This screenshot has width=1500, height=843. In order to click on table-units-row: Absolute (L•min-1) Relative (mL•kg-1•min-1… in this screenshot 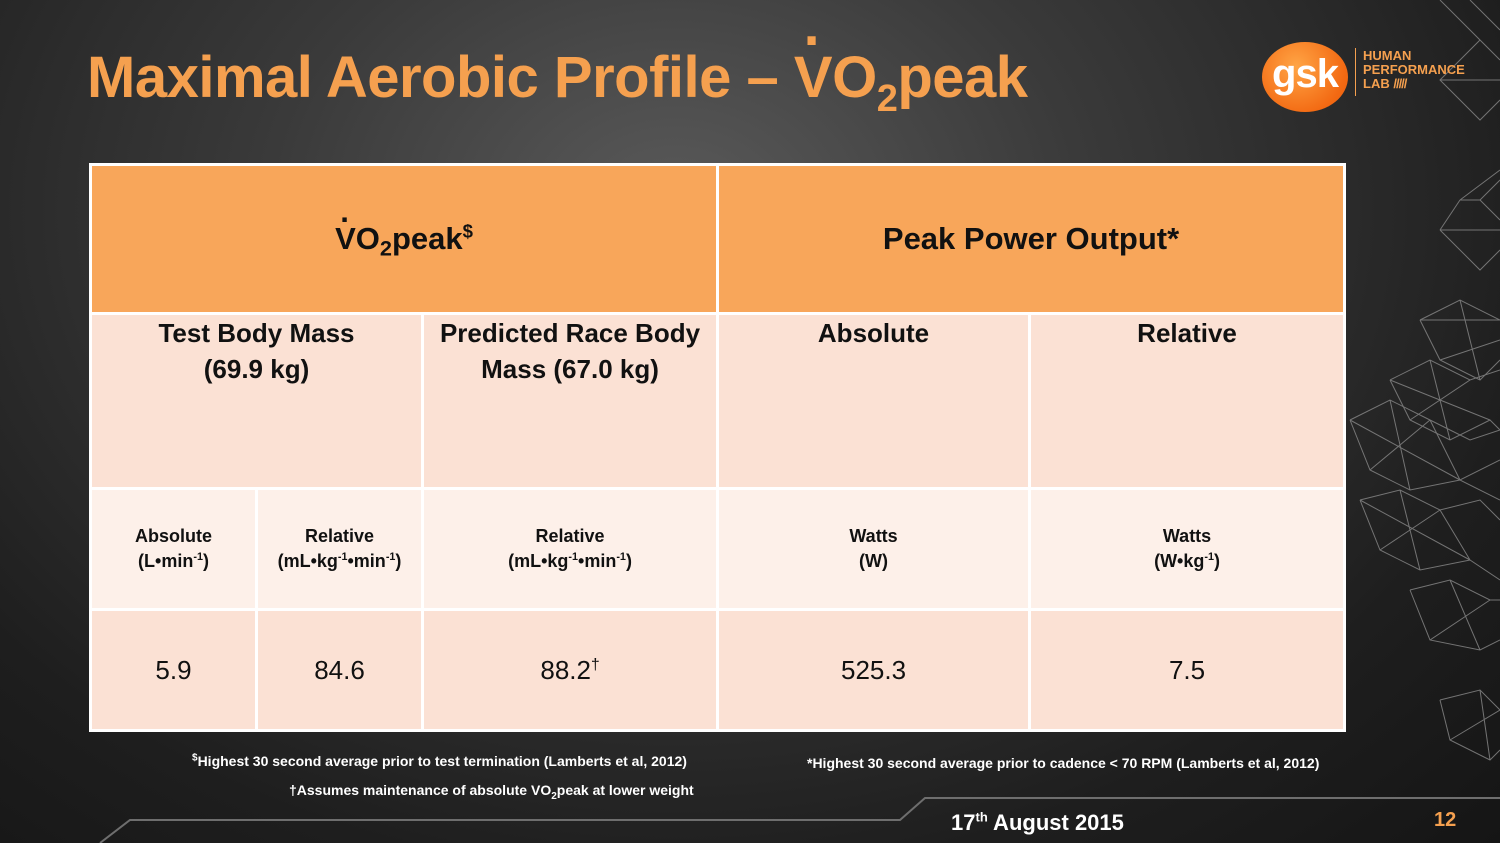, I will do `click(718, 549)`.